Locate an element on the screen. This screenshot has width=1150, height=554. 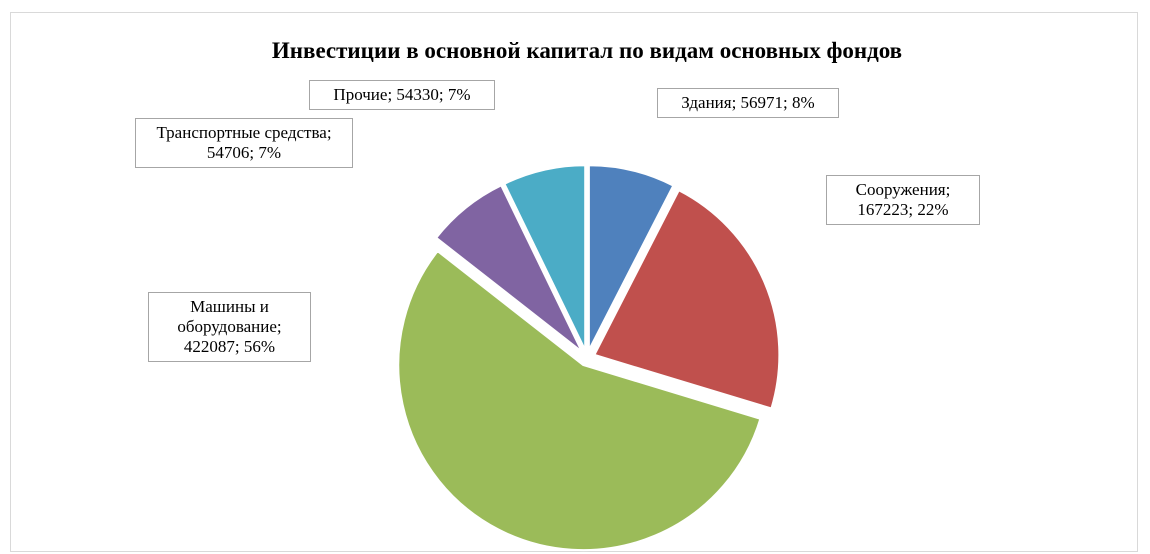
data-label: Прочие; 54330; 7% is located at coordinates (402, 95).